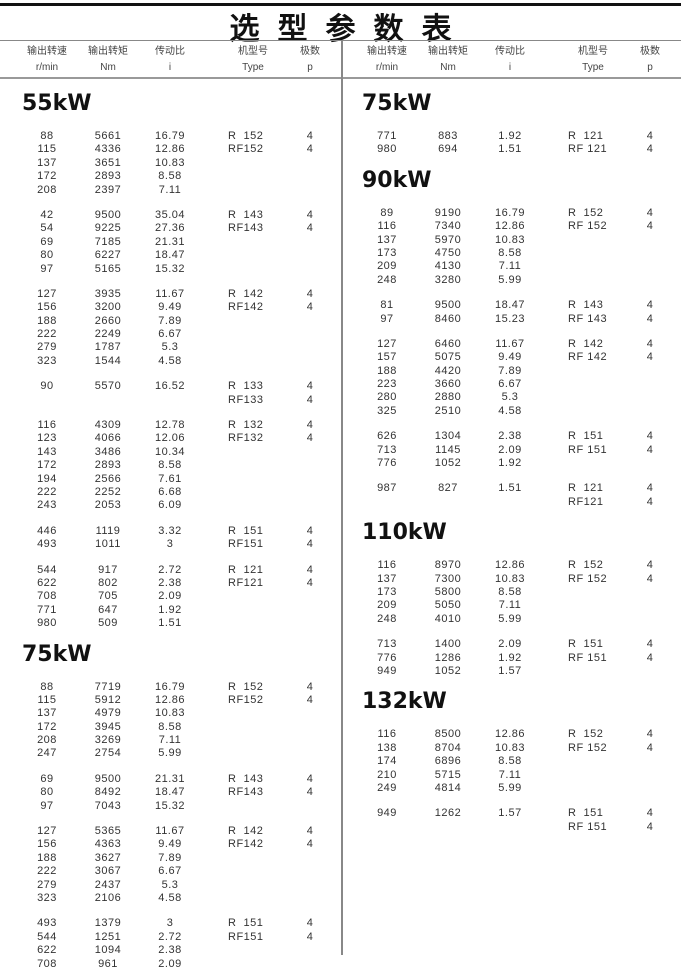  I want to click on table-row: 209 4130 7.11, so click(505, 266).